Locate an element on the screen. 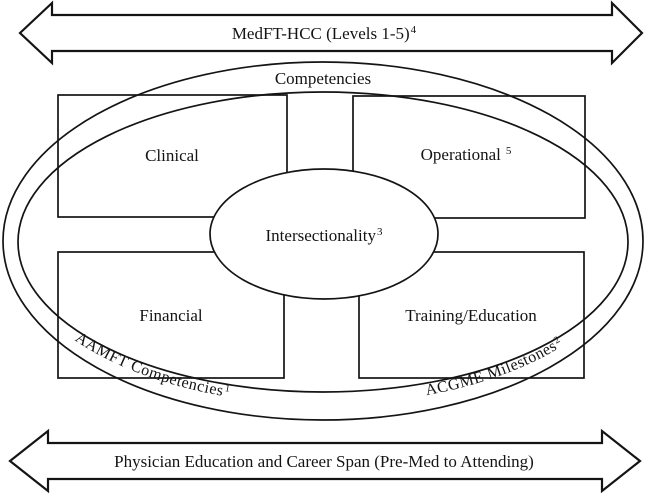 The height and width of the screenshot is (496, 648). training-education-label: Training/Education is located at coordinates (471, 315).